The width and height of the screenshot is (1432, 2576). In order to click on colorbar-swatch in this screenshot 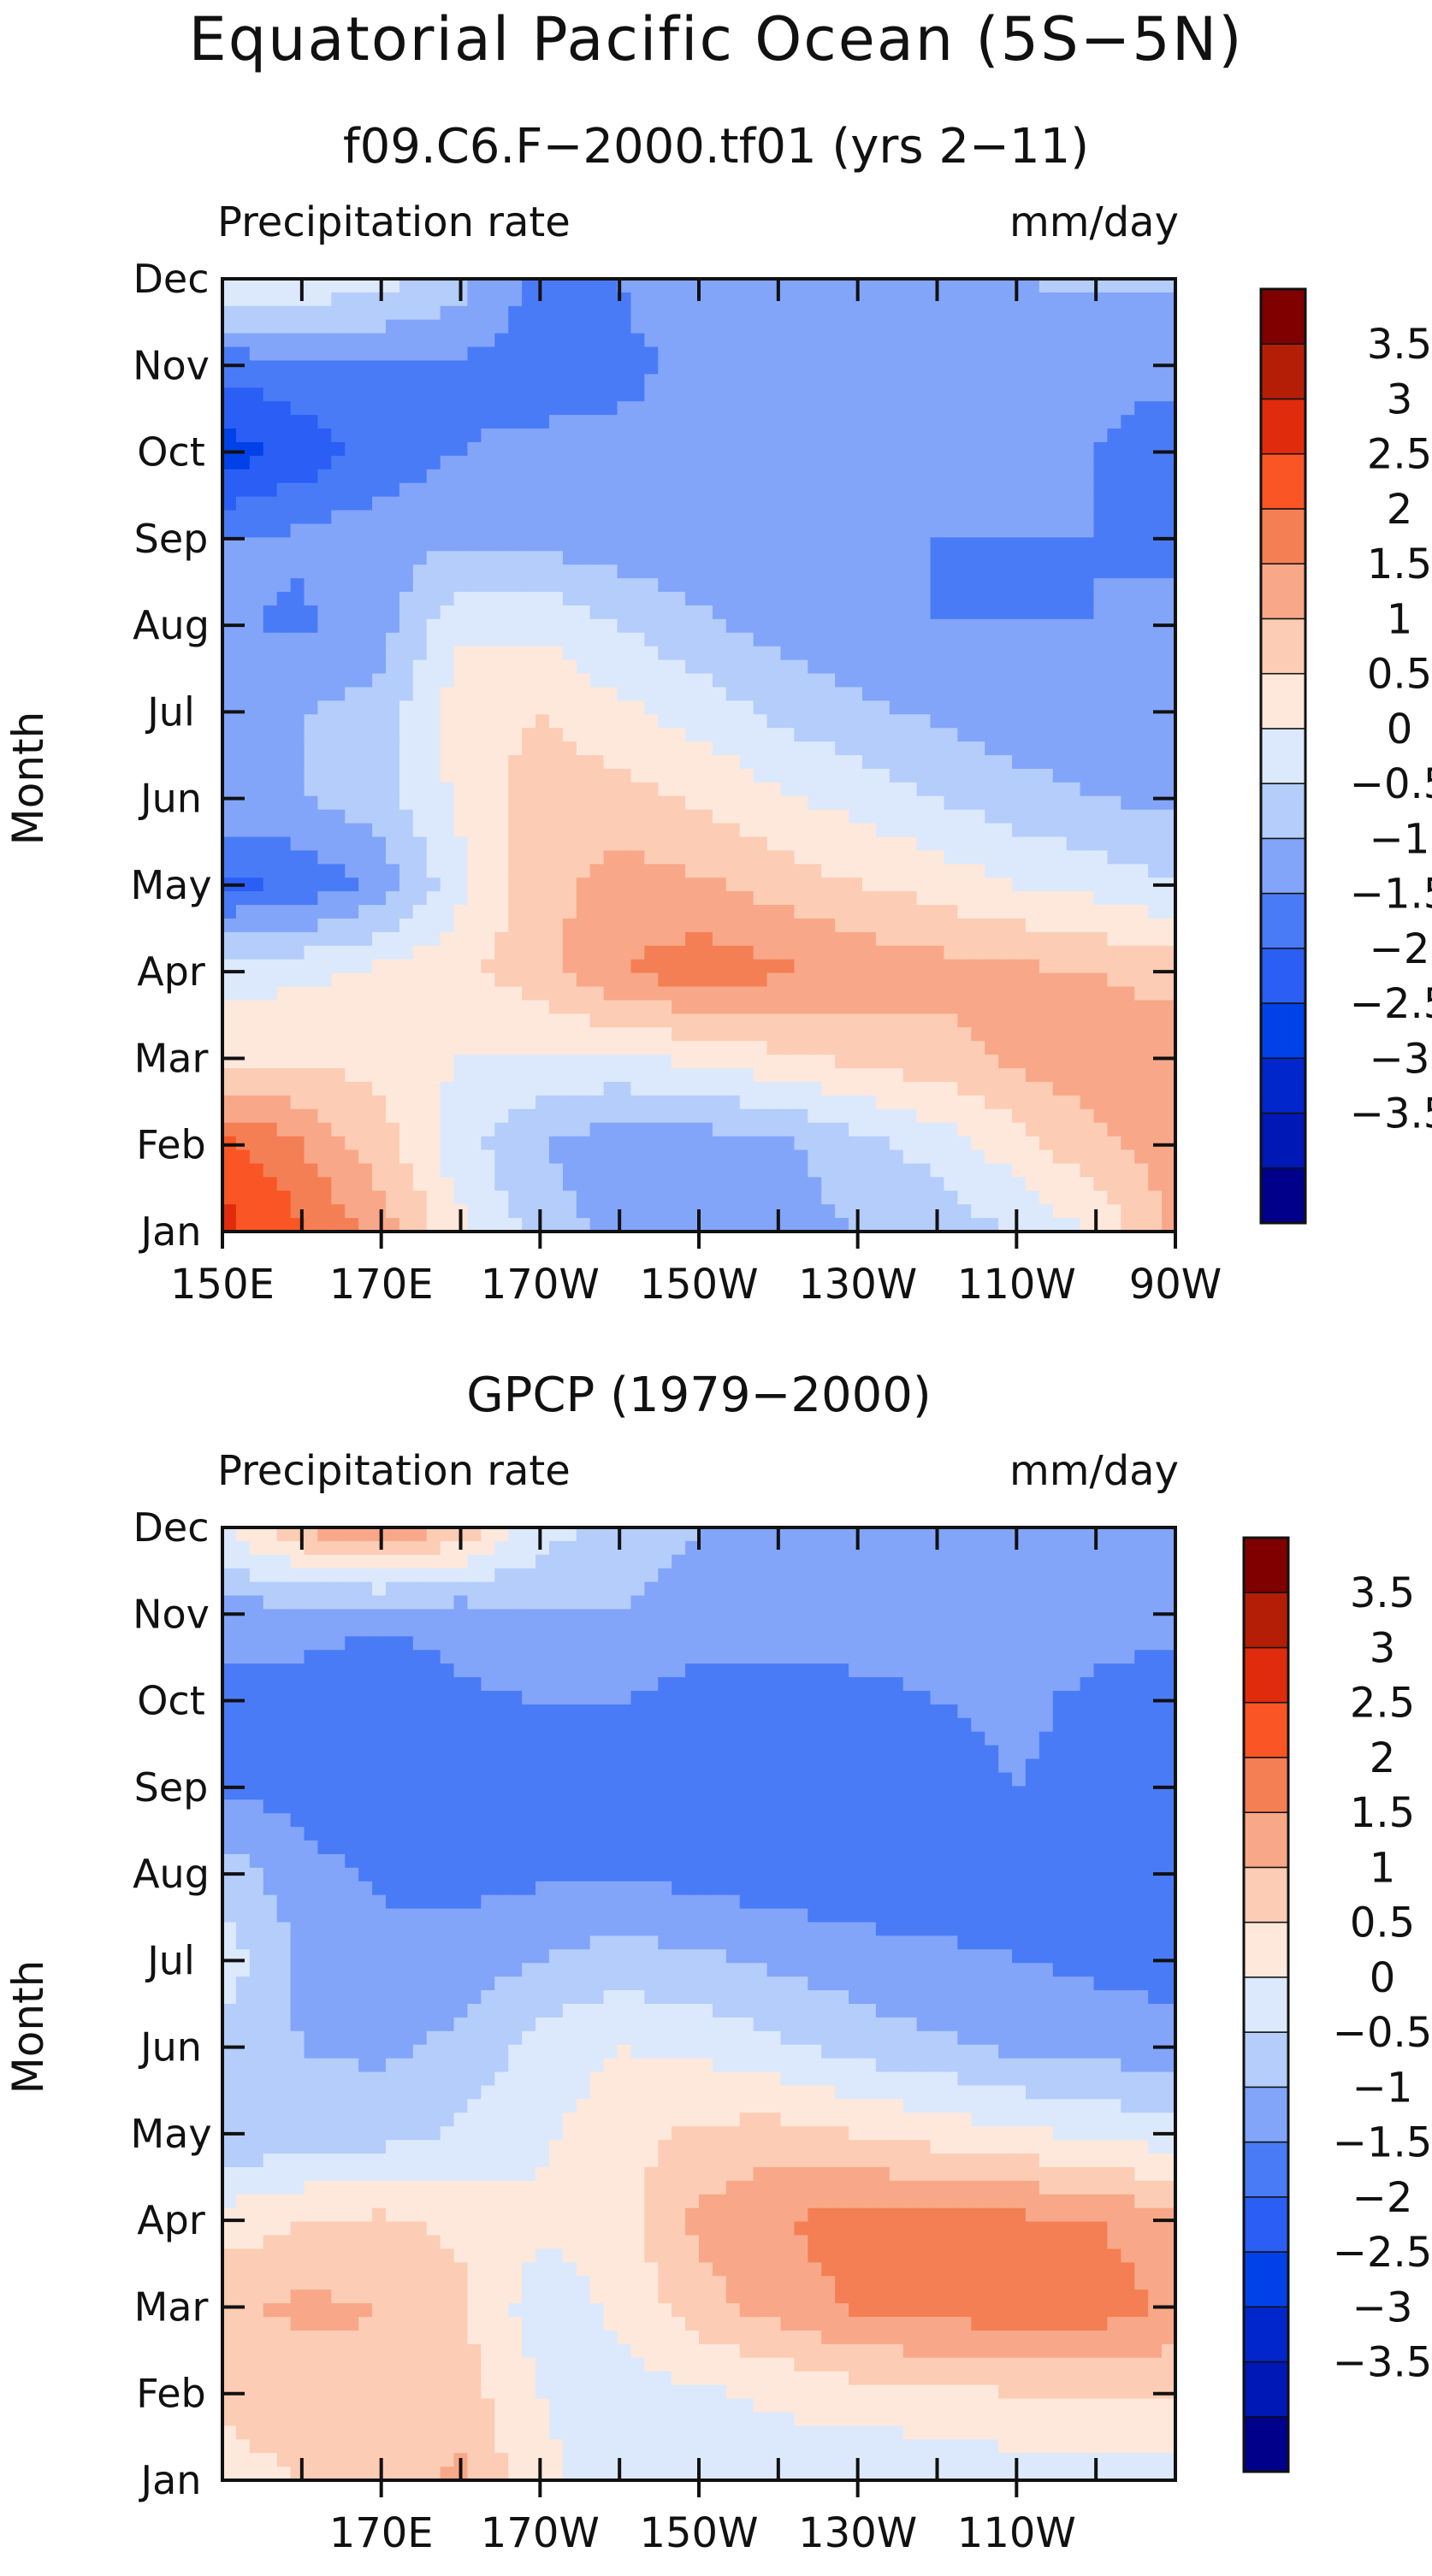, I will do `click(1283, 536)`.